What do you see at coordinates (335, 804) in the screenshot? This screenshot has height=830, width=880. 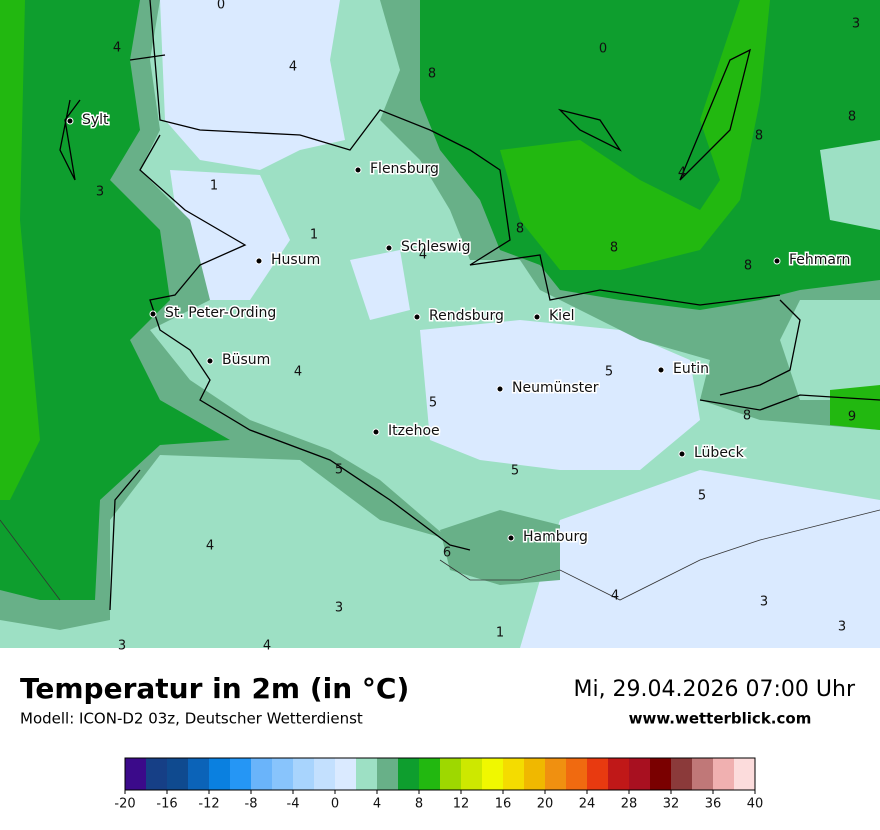 I see `colorbar-tick-label: 0` at bounding box center [335, 804].